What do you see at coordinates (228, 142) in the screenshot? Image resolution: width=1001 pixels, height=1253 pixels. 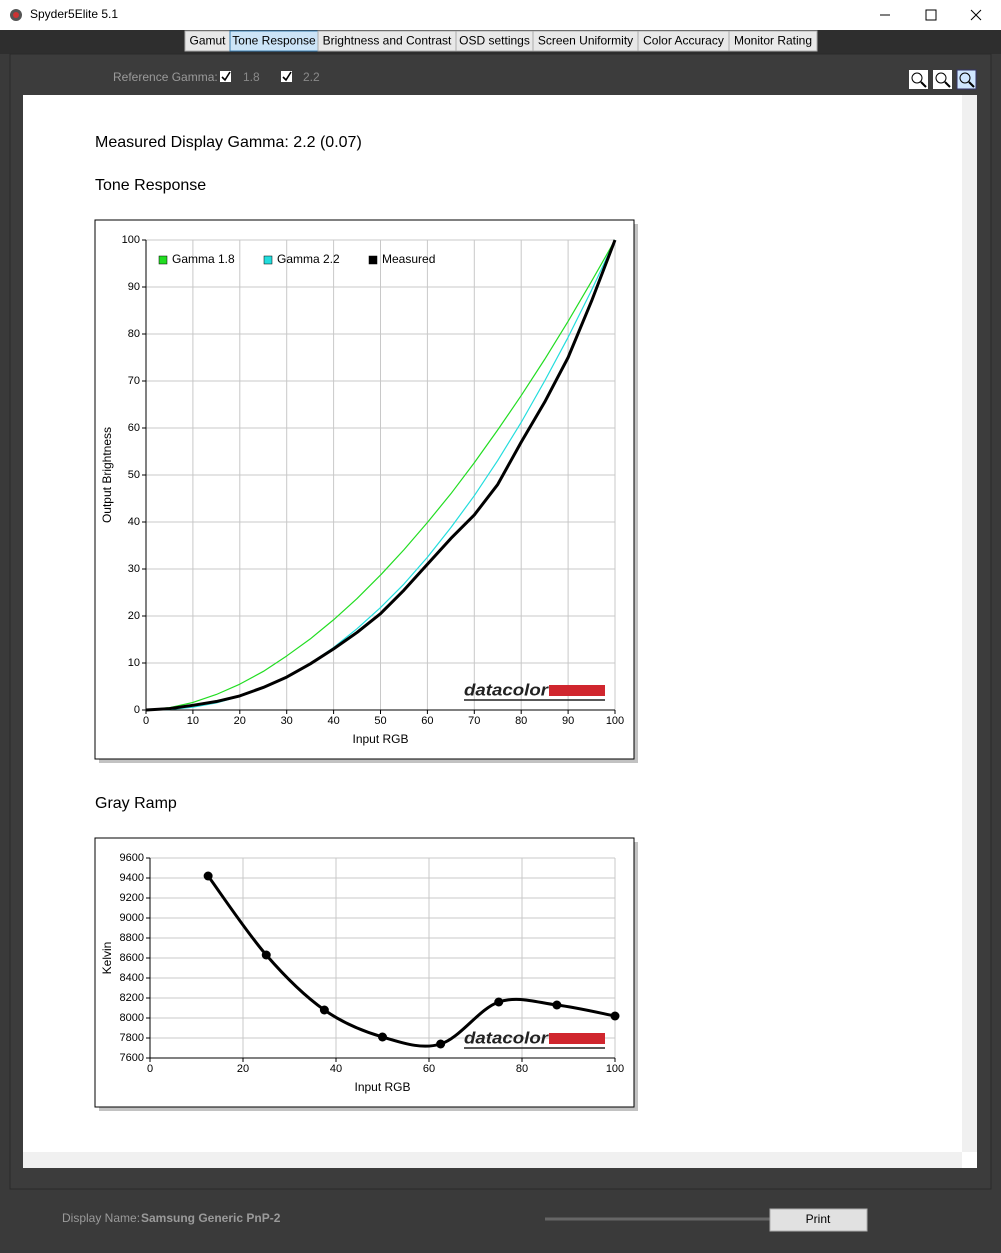 I see `measured-gamma: Measured Display Gamma: 2.2 (0.07)` at bounding box center [228, 142].